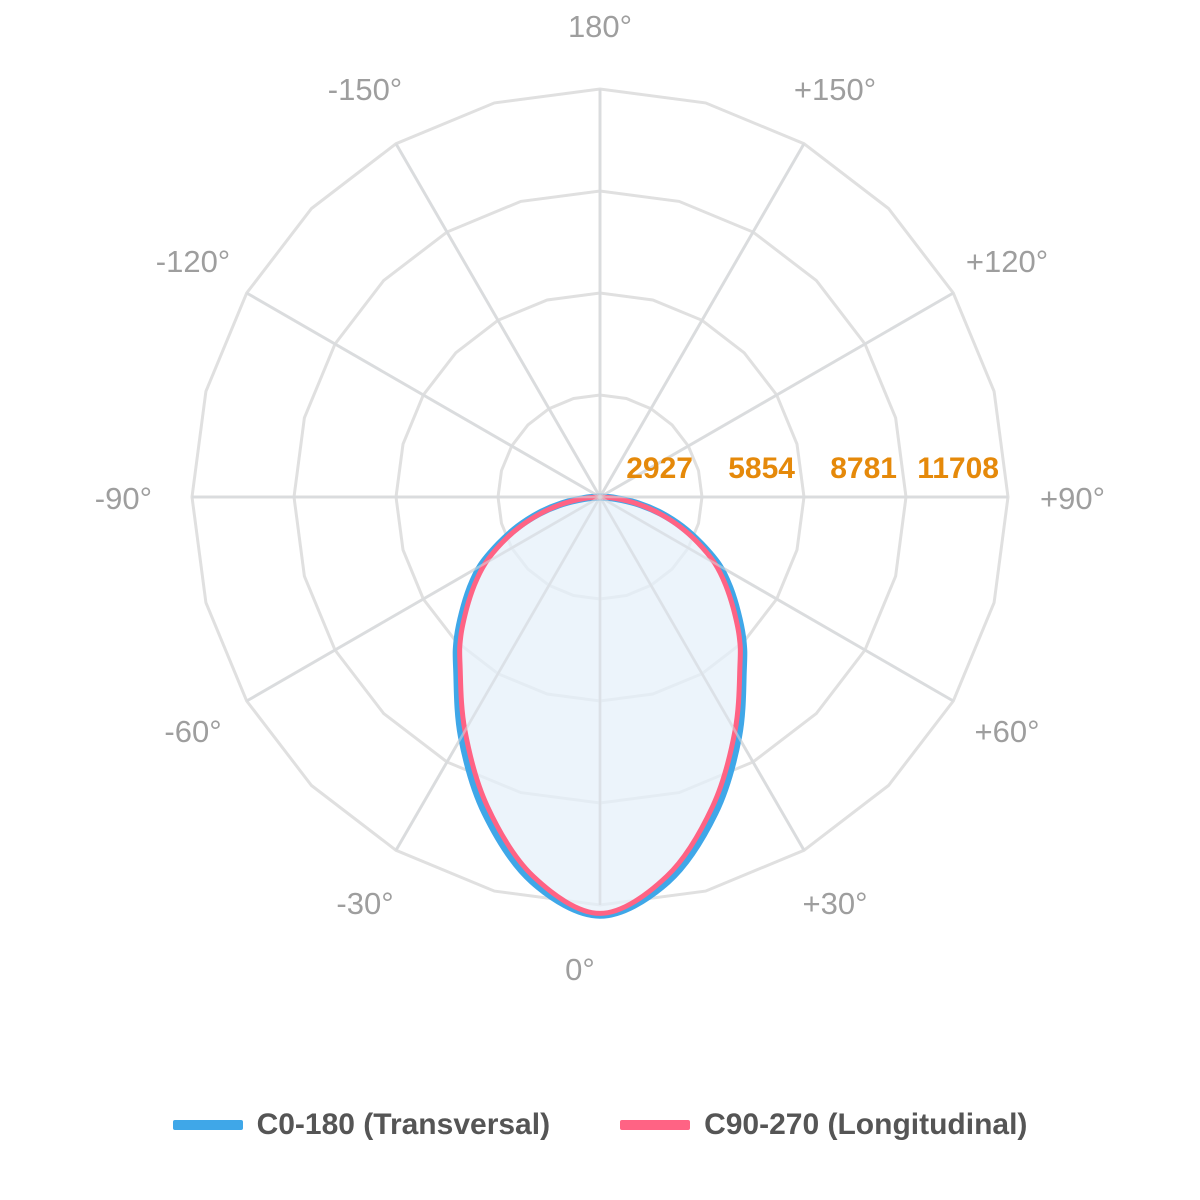  I want to click on legend-item-longitudinal: C90-270 (Longitudinal), so click(823, 1125).